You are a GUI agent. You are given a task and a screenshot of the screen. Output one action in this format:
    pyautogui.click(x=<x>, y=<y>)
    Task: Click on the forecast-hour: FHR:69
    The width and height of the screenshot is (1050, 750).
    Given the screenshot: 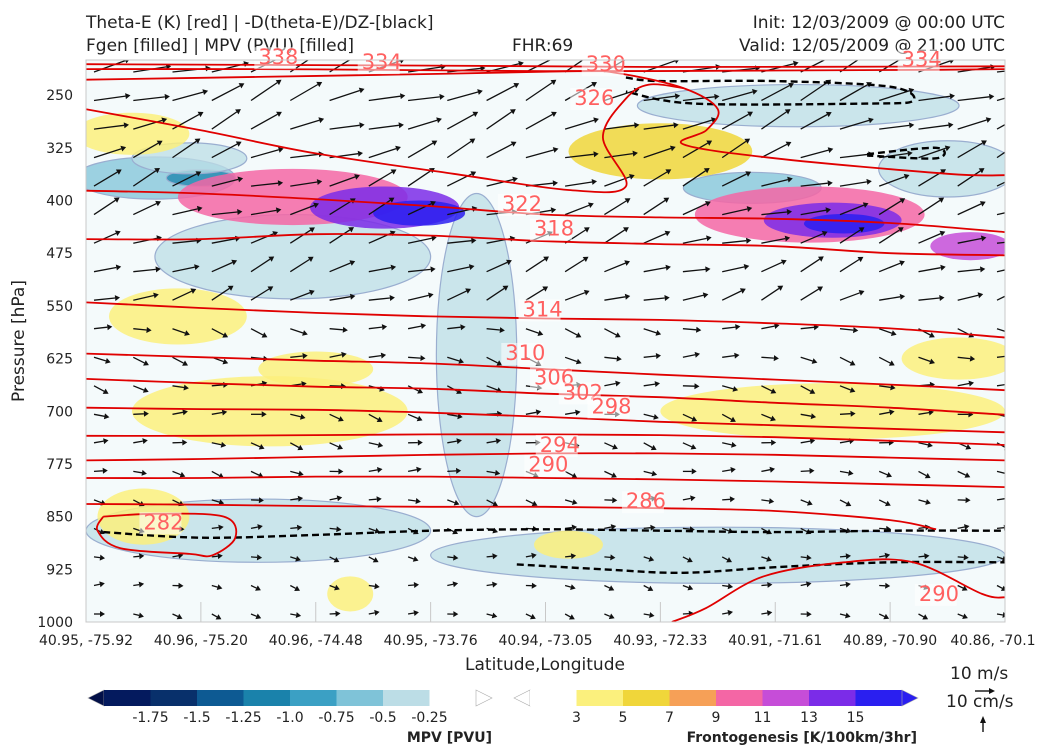 What is the action you would take?
    pyautogui.click(x=543, y=46)
    